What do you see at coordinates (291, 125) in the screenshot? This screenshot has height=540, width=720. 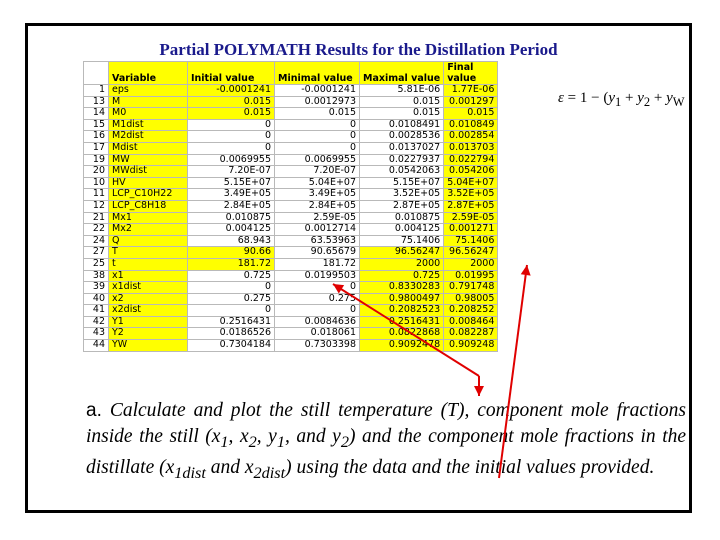 I see `table-row: 15 M1dist 0 0 0.0108491 0.010849` at bounding box center [291, 125].